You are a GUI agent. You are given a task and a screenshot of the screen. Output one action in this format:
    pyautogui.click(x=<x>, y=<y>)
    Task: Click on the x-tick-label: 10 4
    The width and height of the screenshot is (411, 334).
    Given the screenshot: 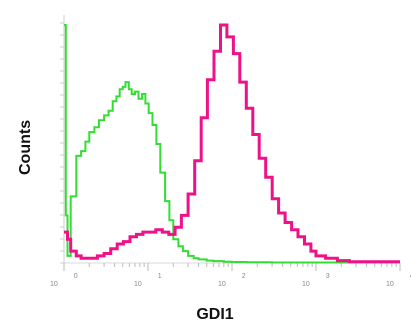 What is the action you would take?
    pyautogui.click(x=398, y=280)
    